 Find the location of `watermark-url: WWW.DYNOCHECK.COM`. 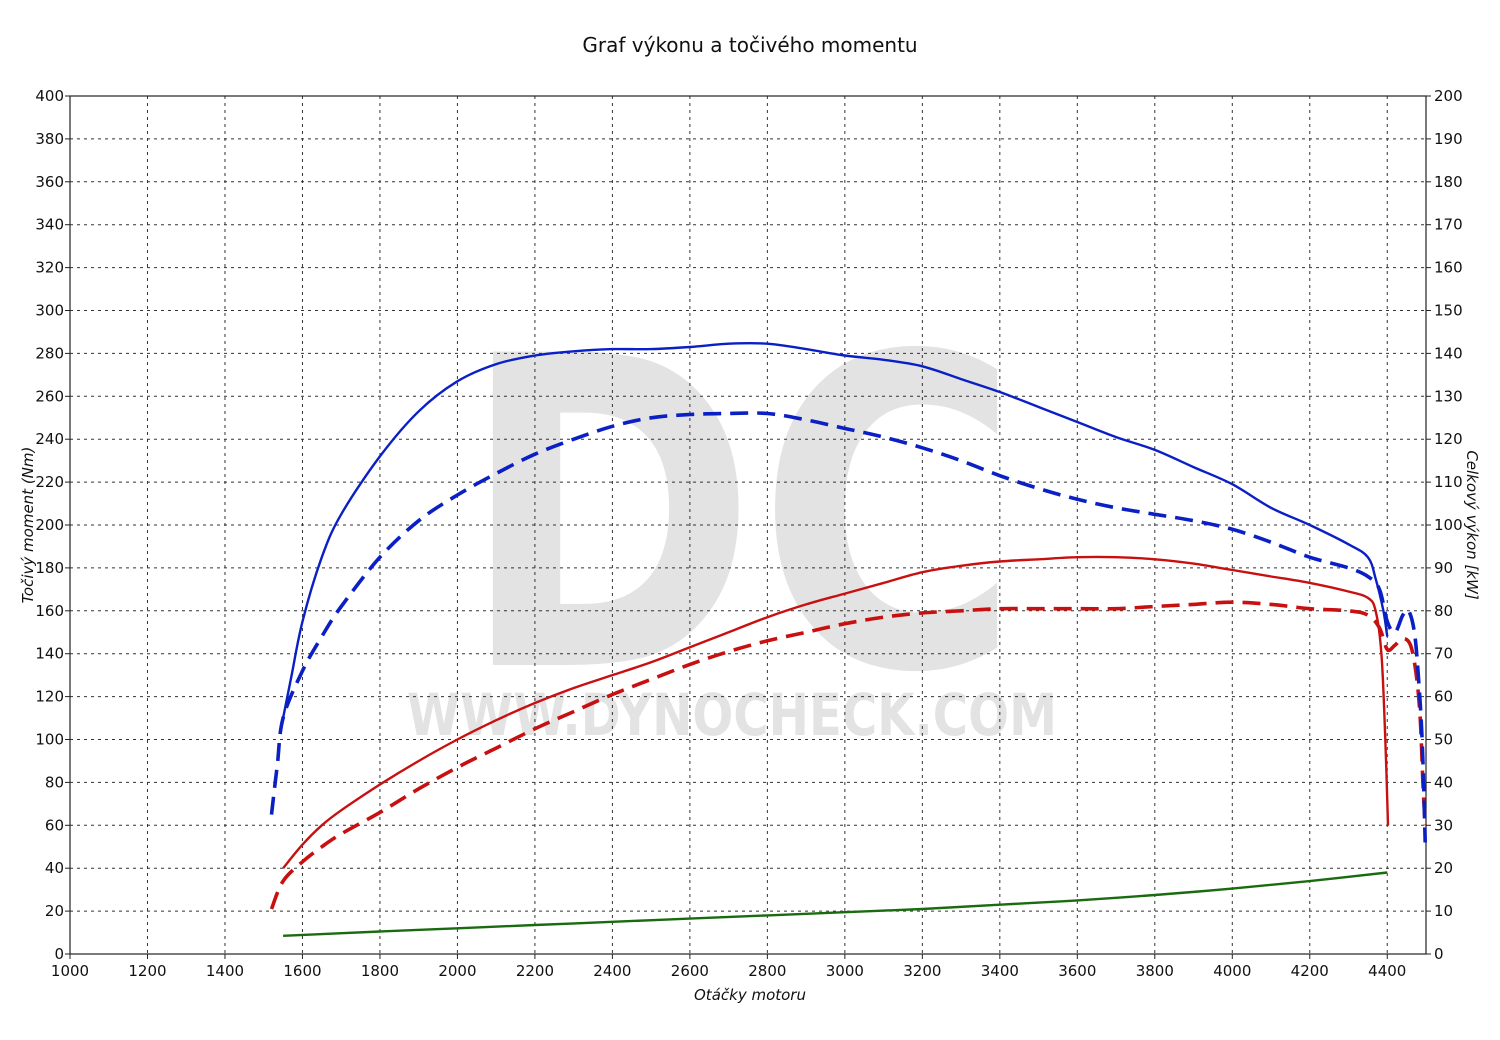

watermark-url: WWW.DYNOCHECK.COM is located at coordinates (732, 715).